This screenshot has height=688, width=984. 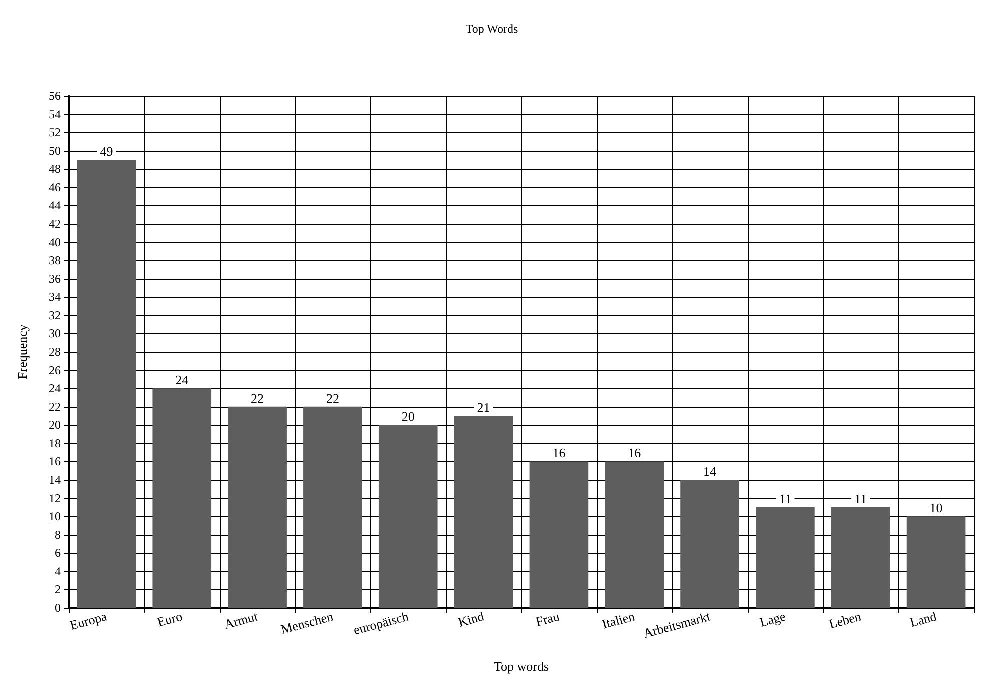 What do you see at coordinates (55, 224) in the screenshot?
I see `y-tick-label: 42` at bounding box center [55, 224].